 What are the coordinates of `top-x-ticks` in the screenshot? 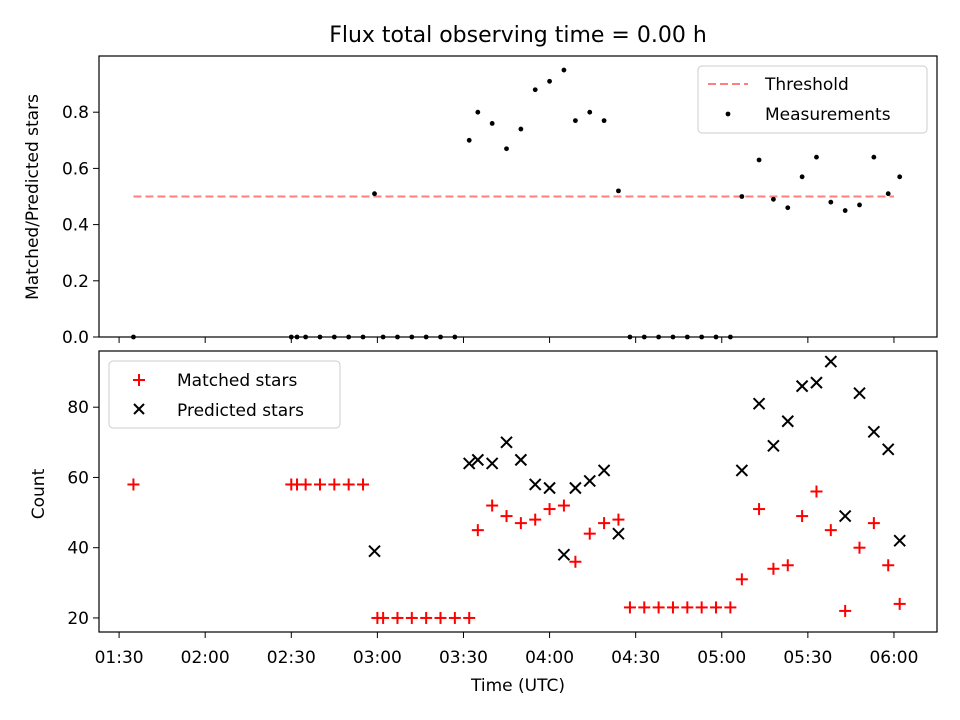 It's located at (506, 340).